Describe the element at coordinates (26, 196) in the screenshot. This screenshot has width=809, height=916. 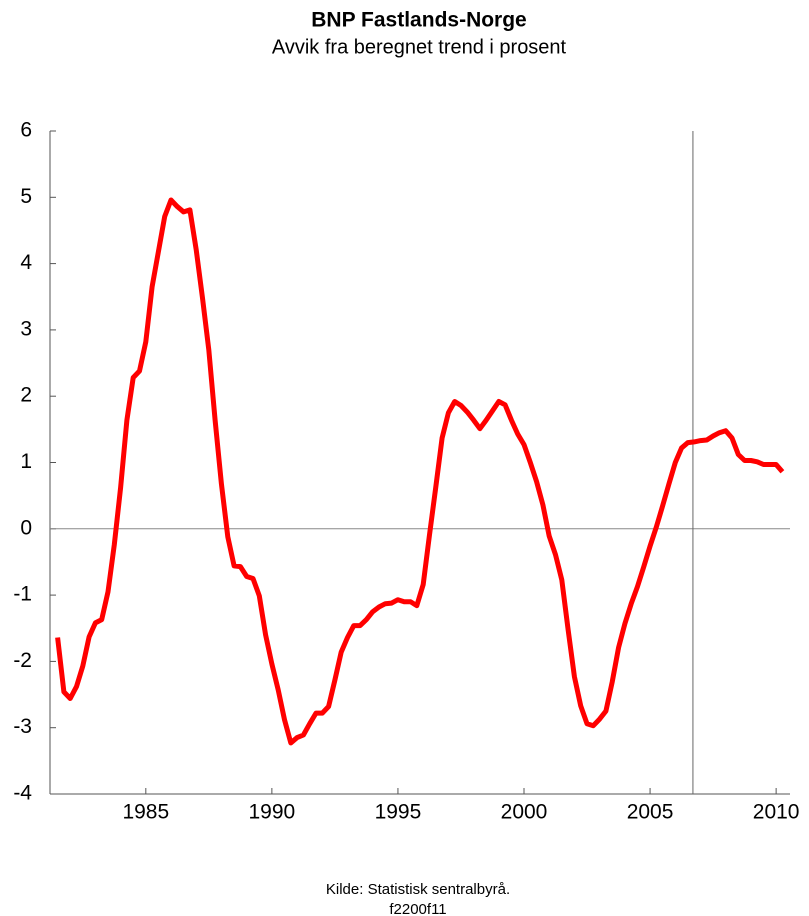
I see `y-tick-label: 5` at that location.